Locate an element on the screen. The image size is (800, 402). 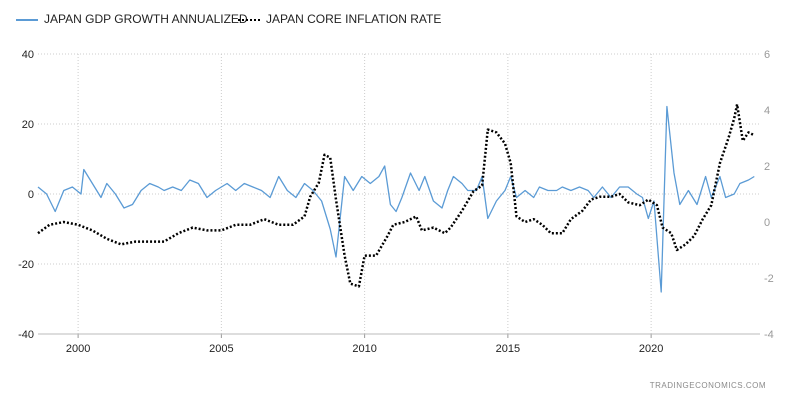
legend-item-gdp: JAPAN GDP GROWTH ANNUALIZED is located at coordinates (132, 19).